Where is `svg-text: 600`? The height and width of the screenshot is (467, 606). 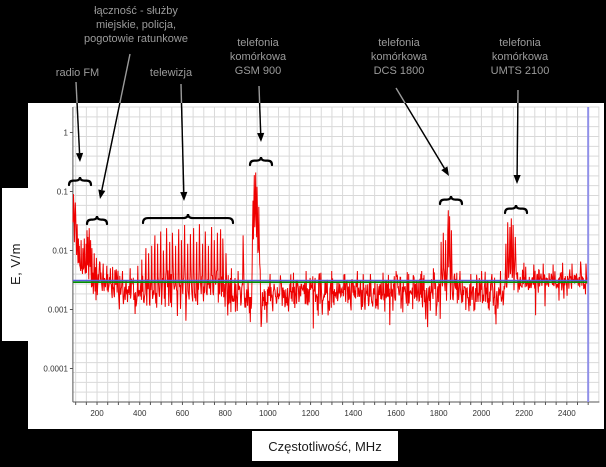 svg-text: 600 is located at coordinates (183, 413).